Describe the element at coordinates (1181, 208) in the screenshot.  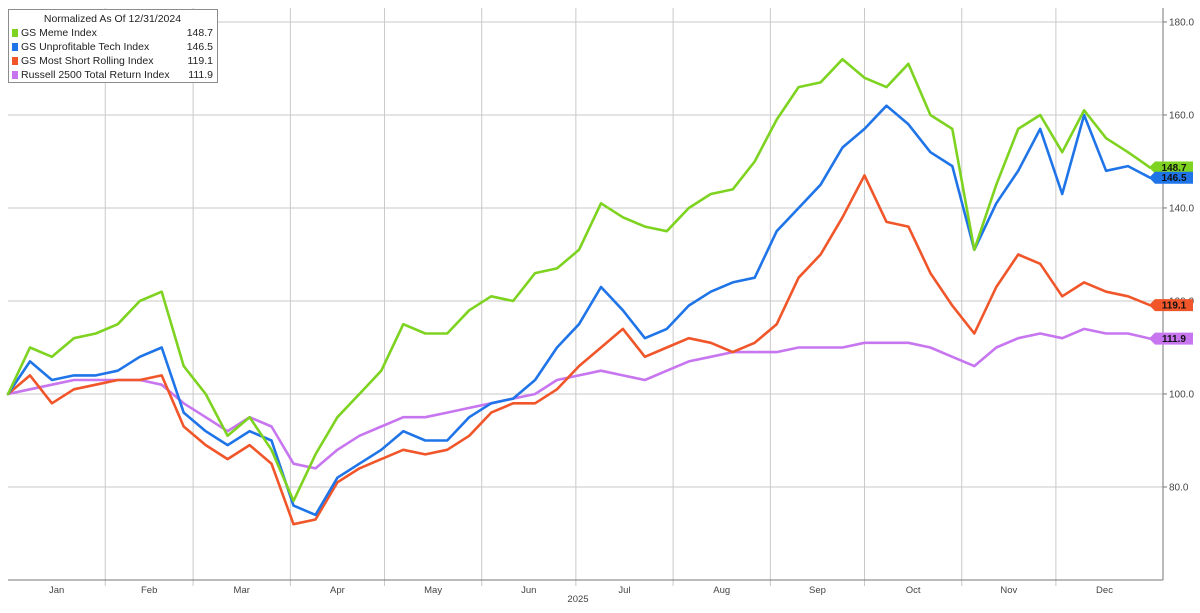
I see `y-tick-label: 140.0` at that location.